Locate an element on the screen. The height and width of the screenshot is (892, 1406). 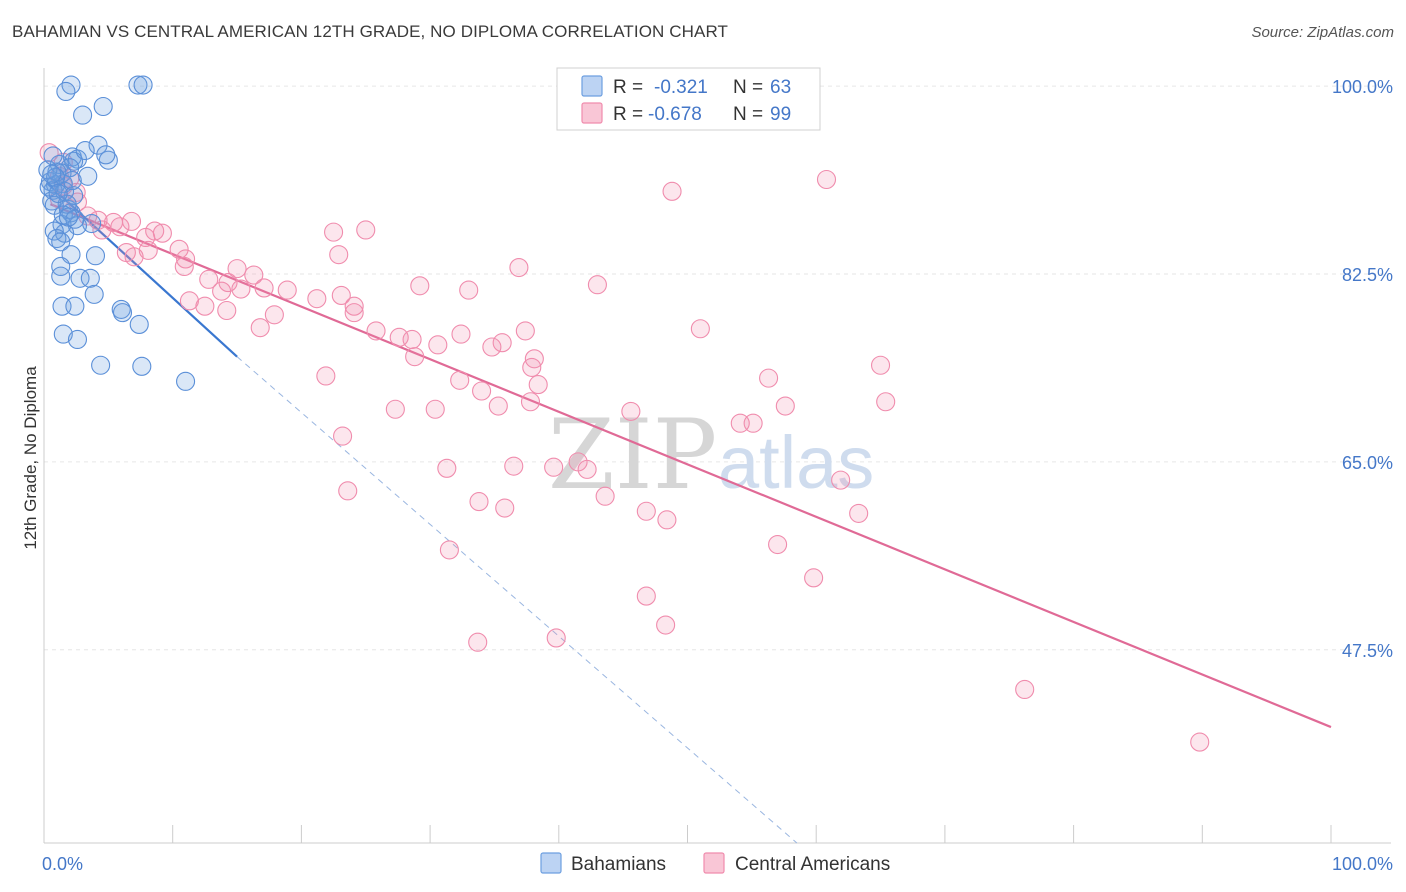
legend-n-value-2: 99 is located at coordinates (780, 114).